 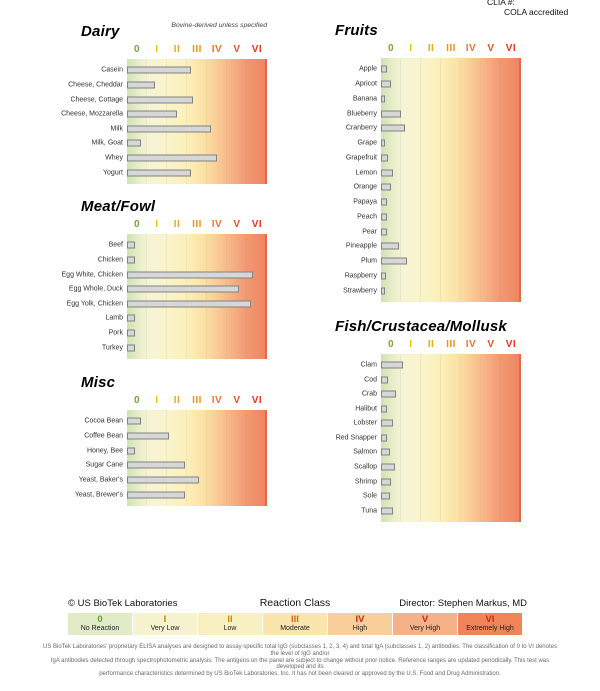 I want to click on director-text: Director: Stephen Markus, MD, so click(x=463, y=603).